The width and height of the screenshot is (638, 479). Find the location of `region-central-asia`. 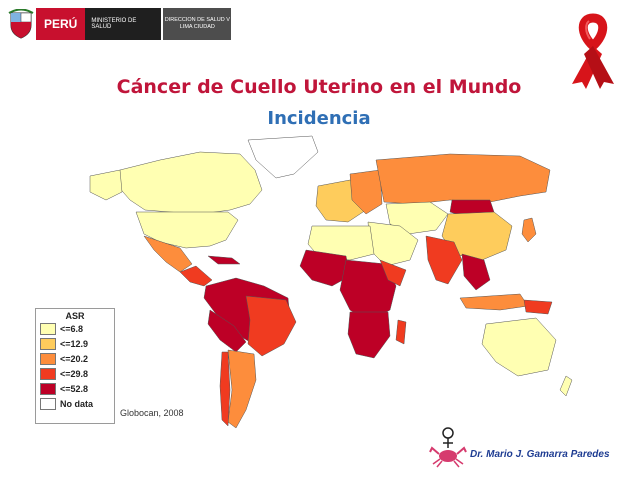

region-central-asia is located at coordinates (417, 218).